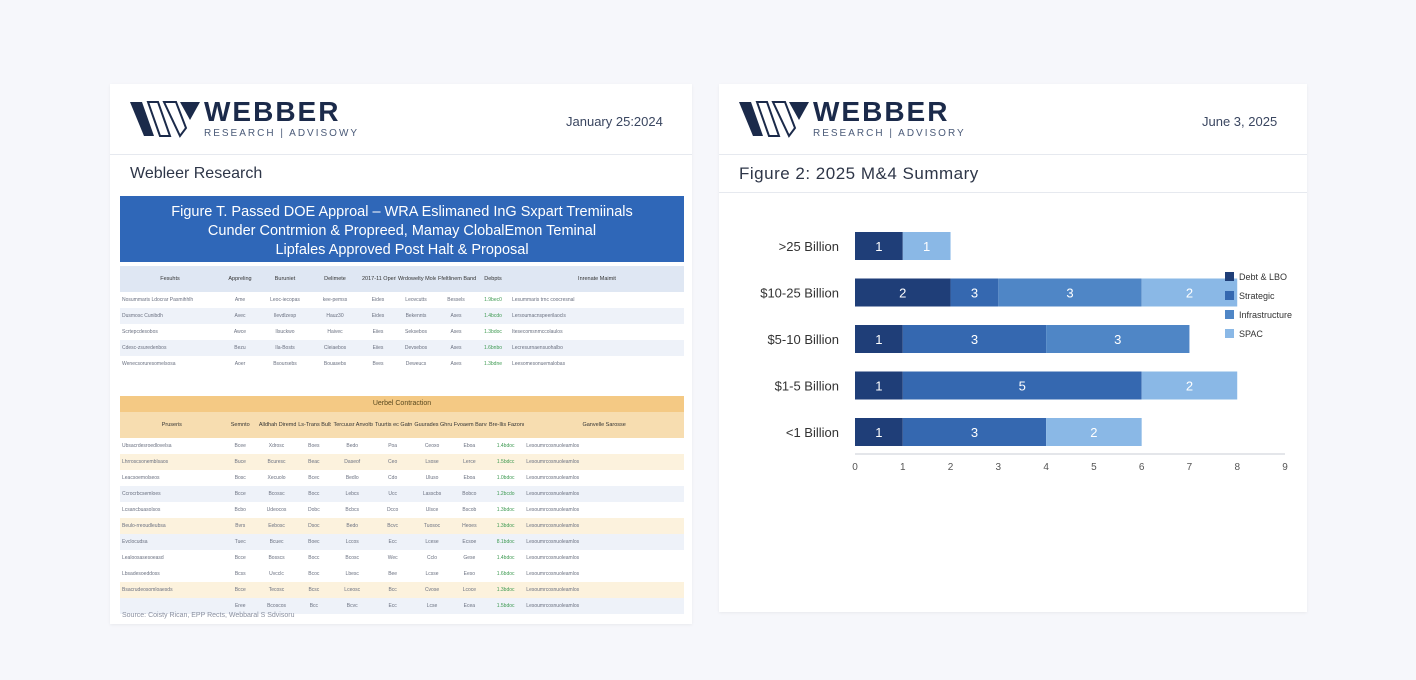 This screenshot has width=1416, height=680. I want to click on table1-cell: 1.3bdne, so click(493, 364).